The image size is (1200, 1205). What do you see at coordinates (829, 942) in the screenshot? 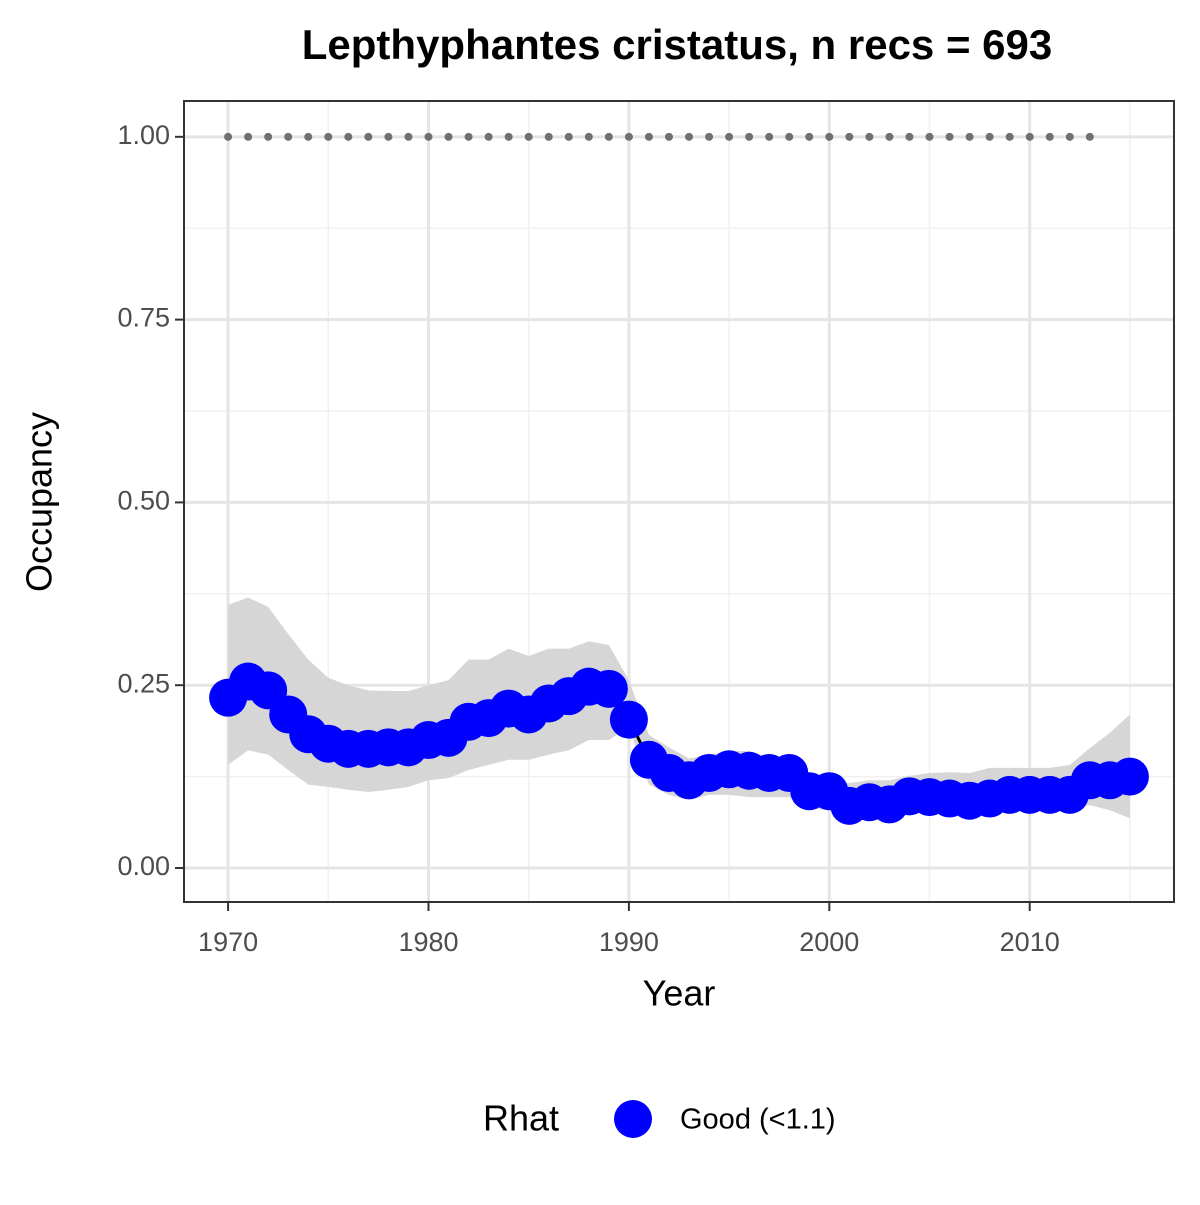
I see `x-tick-label: 2000` at bounding box center [829, 942].